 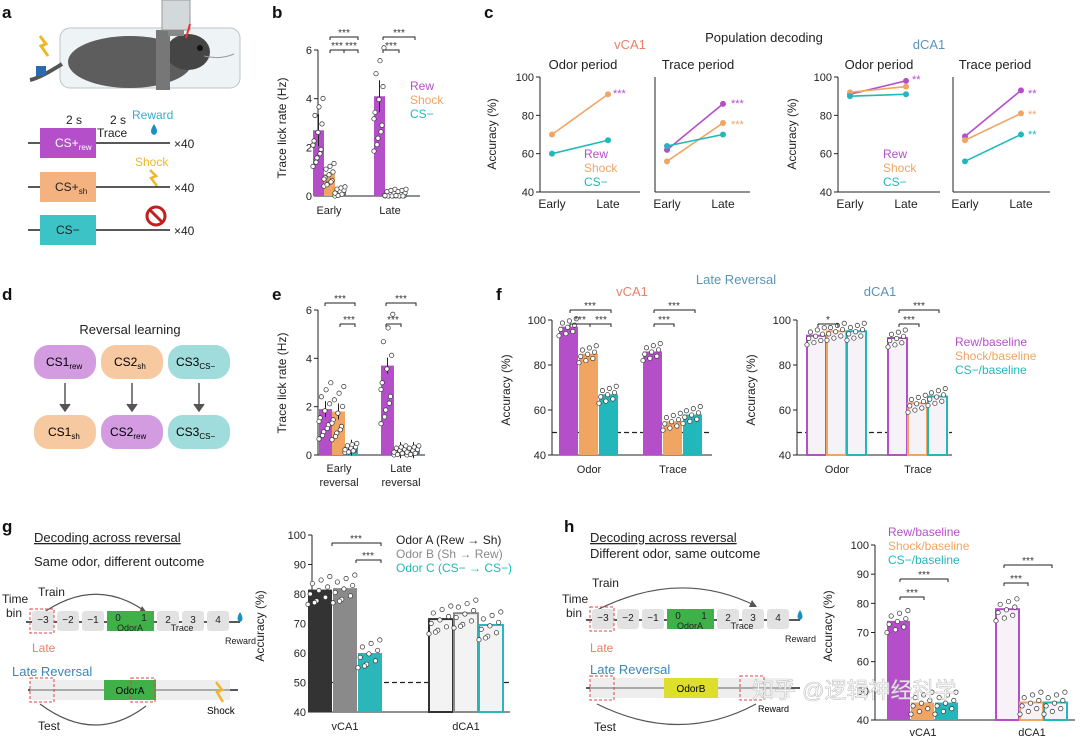 I want to click on row1-count: ×40, so click(x=184, y=144).